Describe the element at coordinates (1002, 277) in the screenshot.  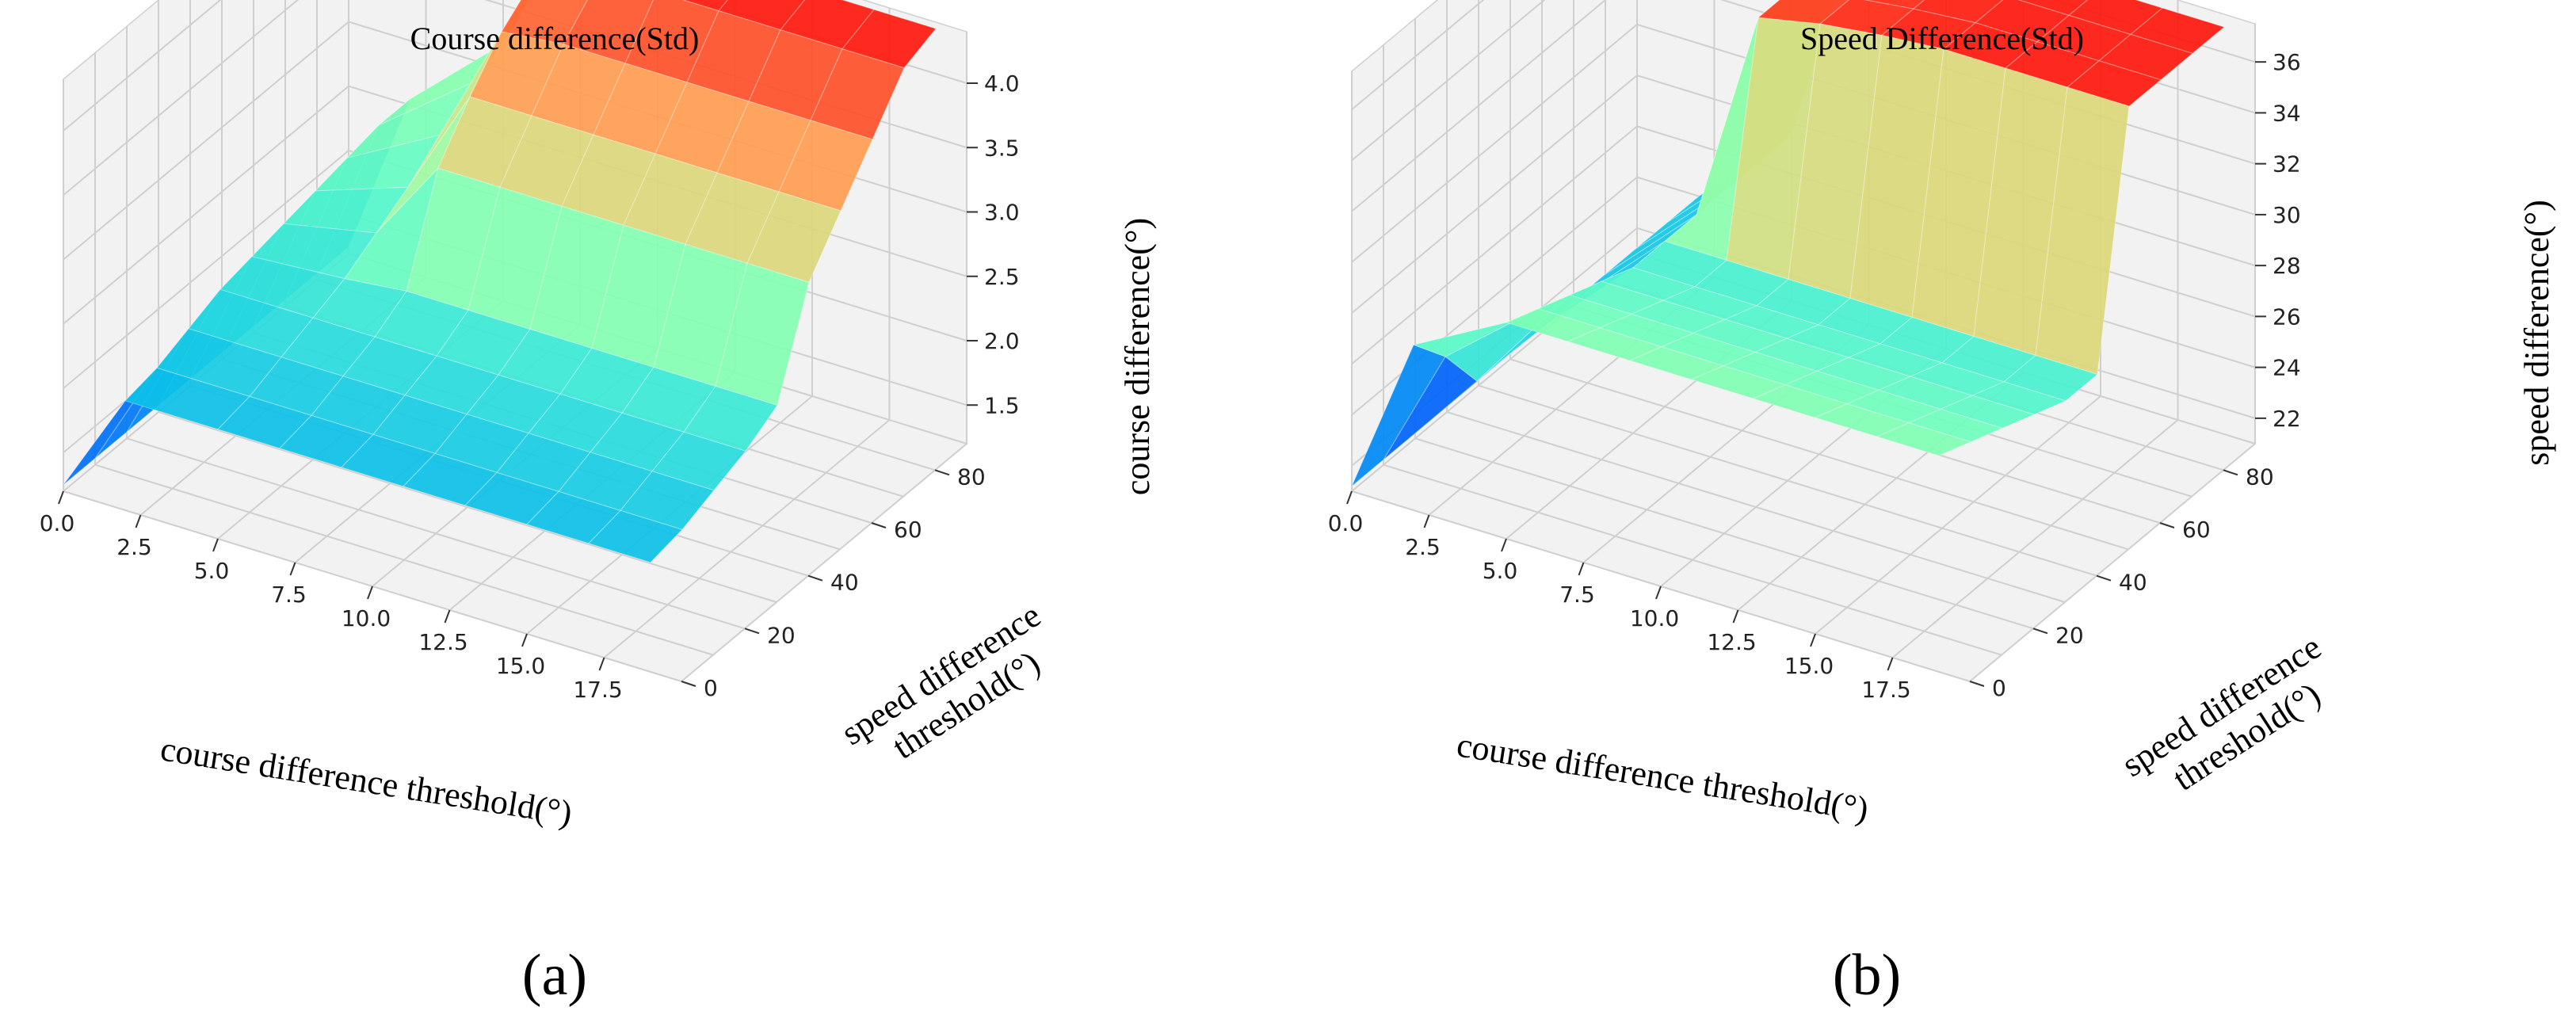
I see `z-tick-label: 2.5` at that location.